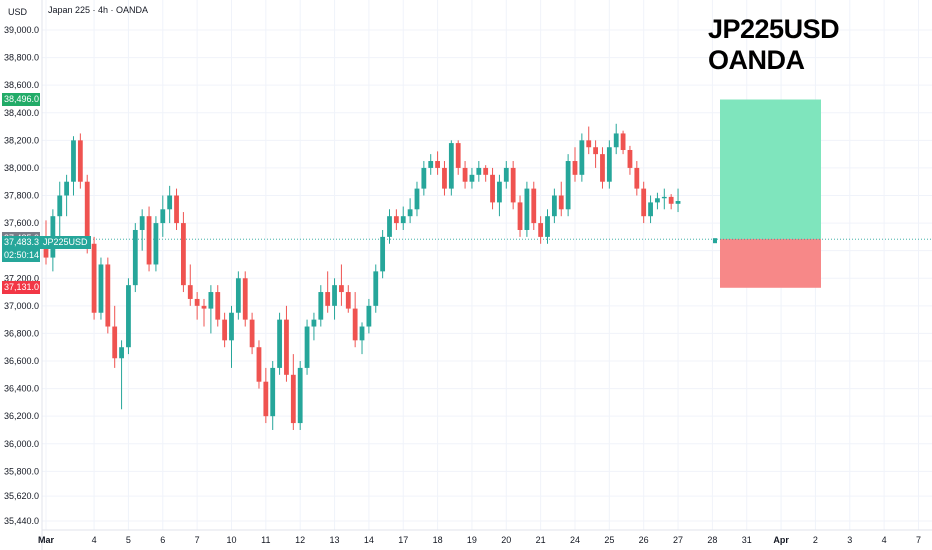 Image resolution: width=932 pixels, height=550 pixels. I want to click on y-tick-label: 36,000.0, so click(21, 444).